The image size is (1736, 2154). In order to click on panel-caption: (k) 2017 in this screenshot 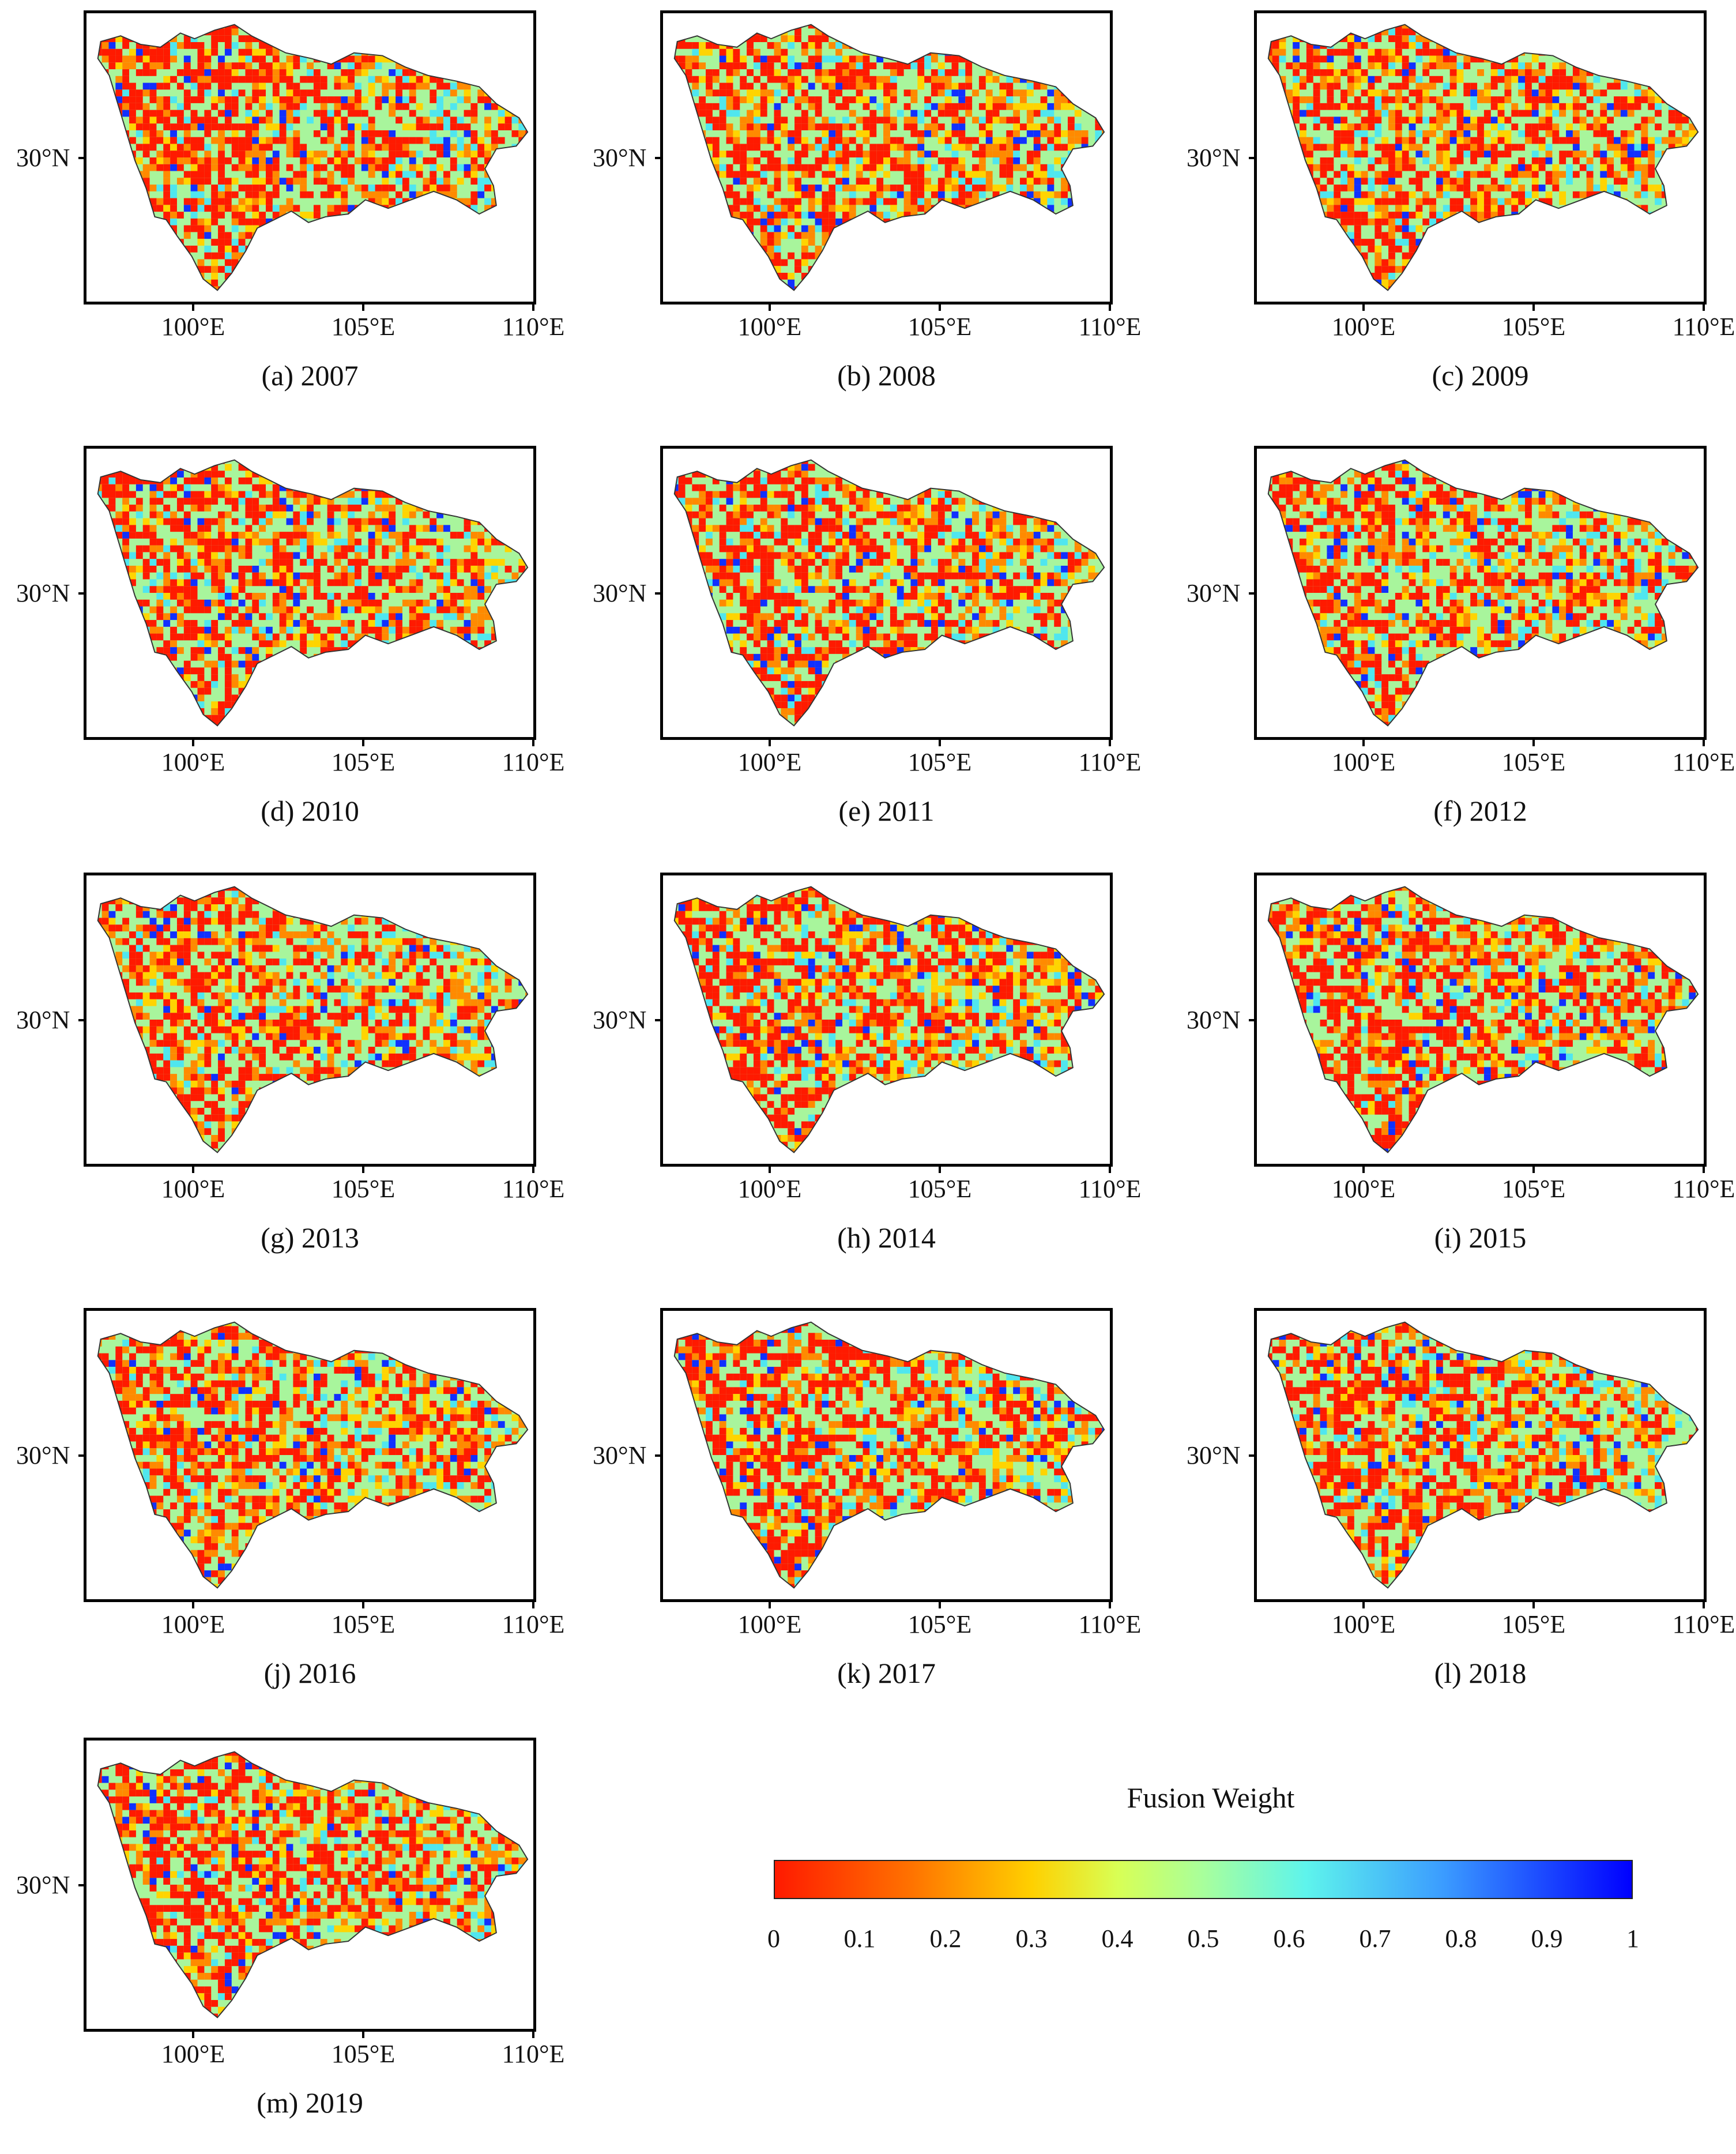, I will do `click(886, 1673)`.